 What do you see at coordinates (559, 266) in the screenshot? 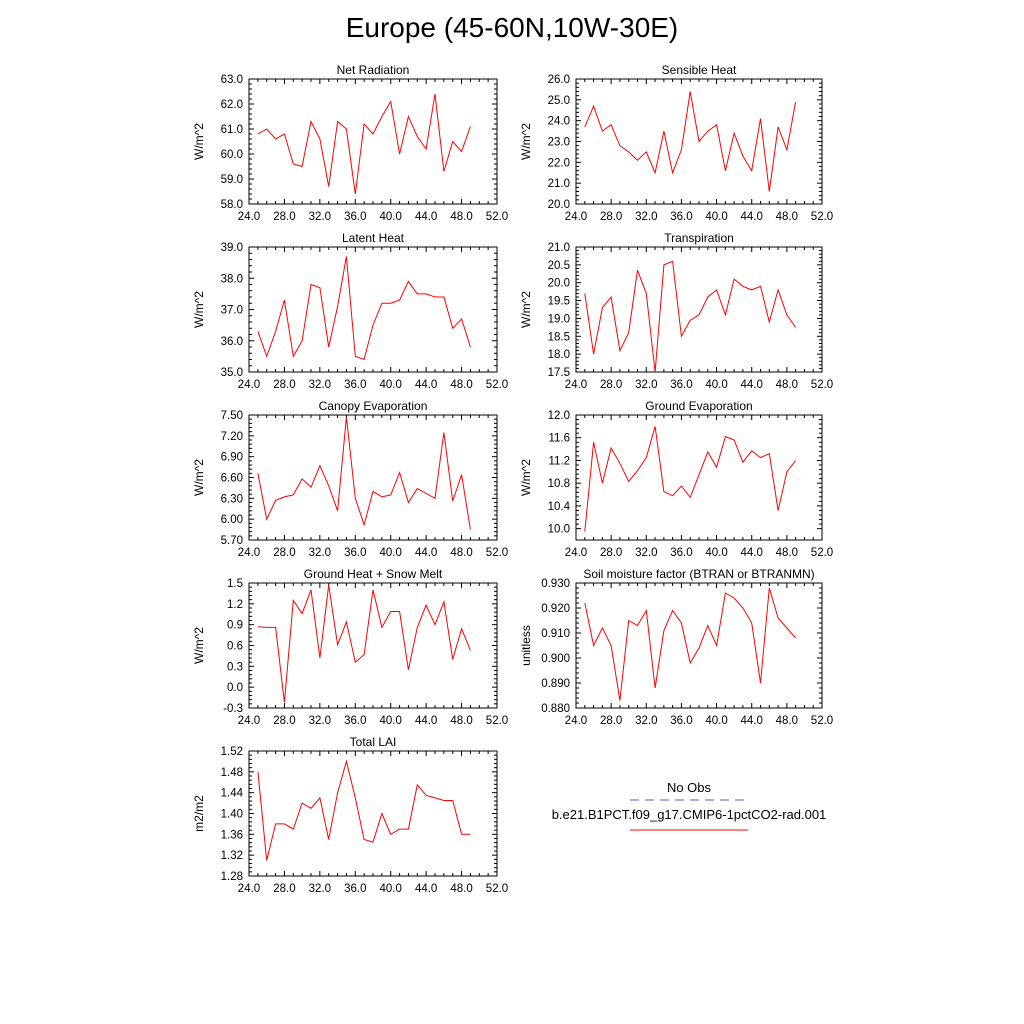
I see `y-tick-label: 20.5` at bounding box center [559, 266].